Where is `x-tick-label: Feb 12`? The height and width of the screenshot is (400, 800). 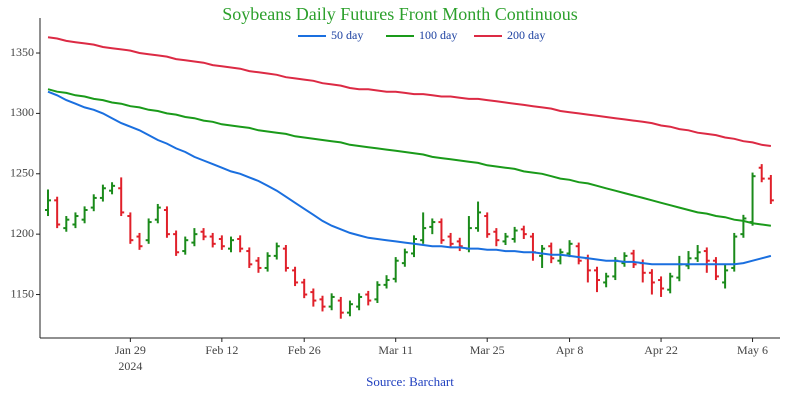
x-tick-label: Feb 12 is located at coordinates (221, 350).